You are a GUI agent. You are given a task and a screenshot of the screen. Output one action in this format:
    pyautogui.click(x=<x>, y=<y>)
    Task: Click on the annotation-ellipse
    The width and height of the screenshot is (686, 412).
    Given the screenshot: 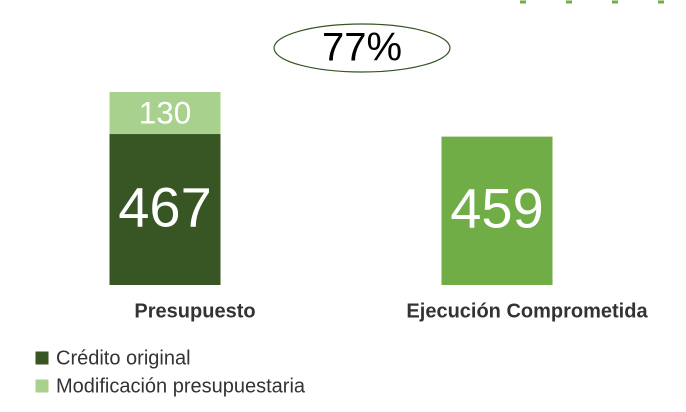 What is the action you would take?
    pyautogui.click(x=362, y=48)
    